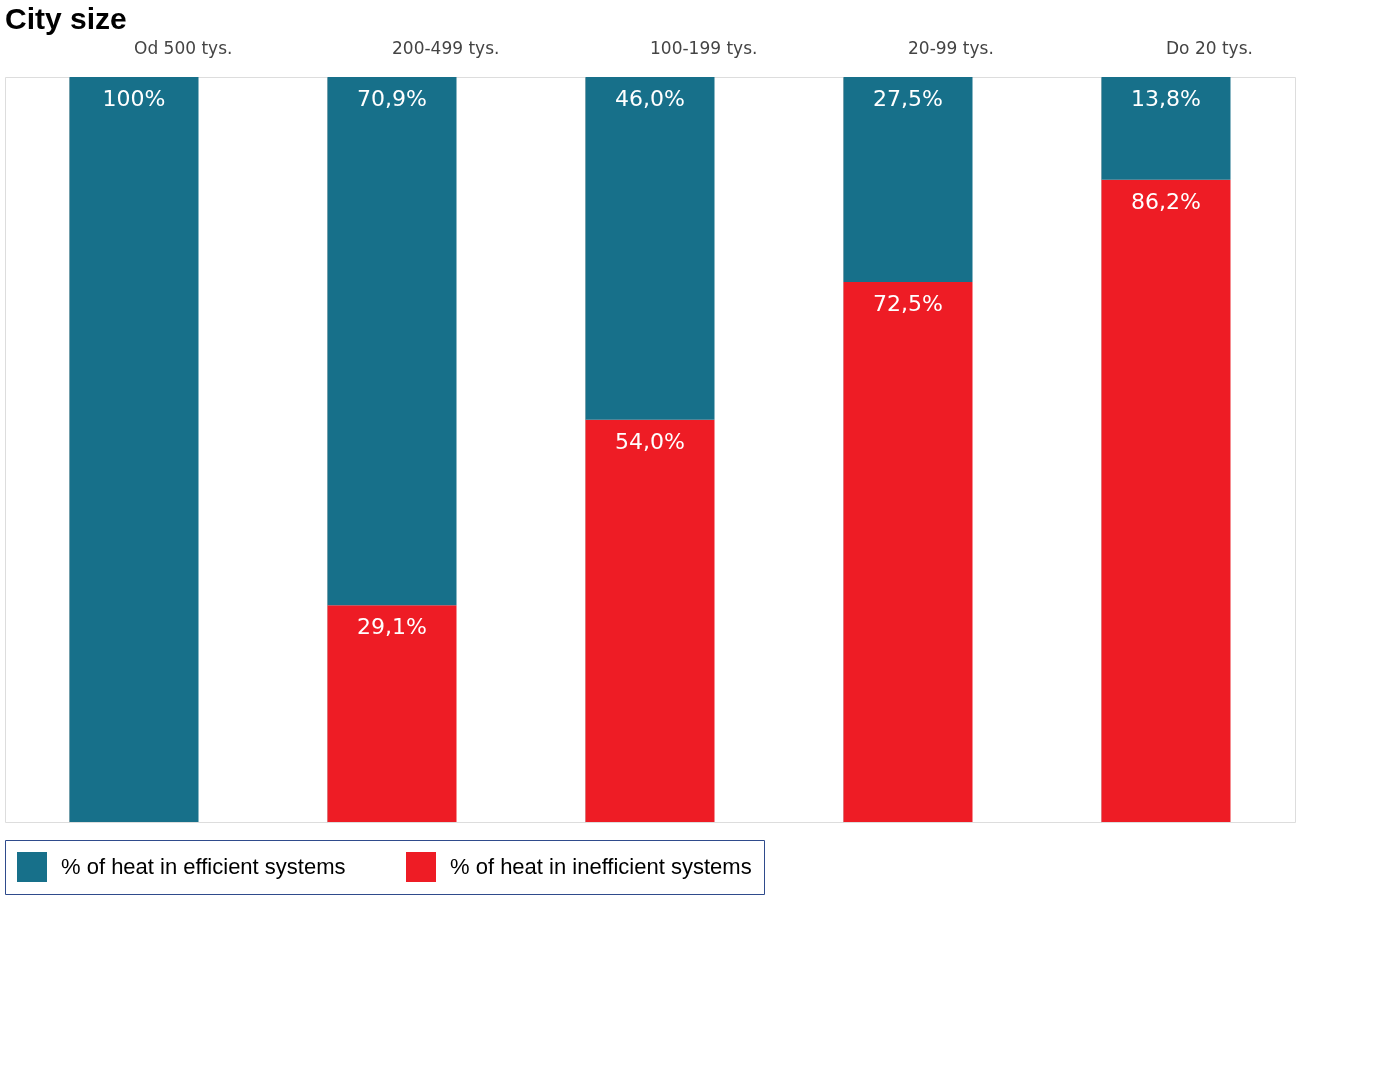 The height and width of the screenshot is (1067, 1376). Describe the element at coordinates (951, 47) in the screenshot. I see `x-tick-label: 20-99 tys.` at that location.